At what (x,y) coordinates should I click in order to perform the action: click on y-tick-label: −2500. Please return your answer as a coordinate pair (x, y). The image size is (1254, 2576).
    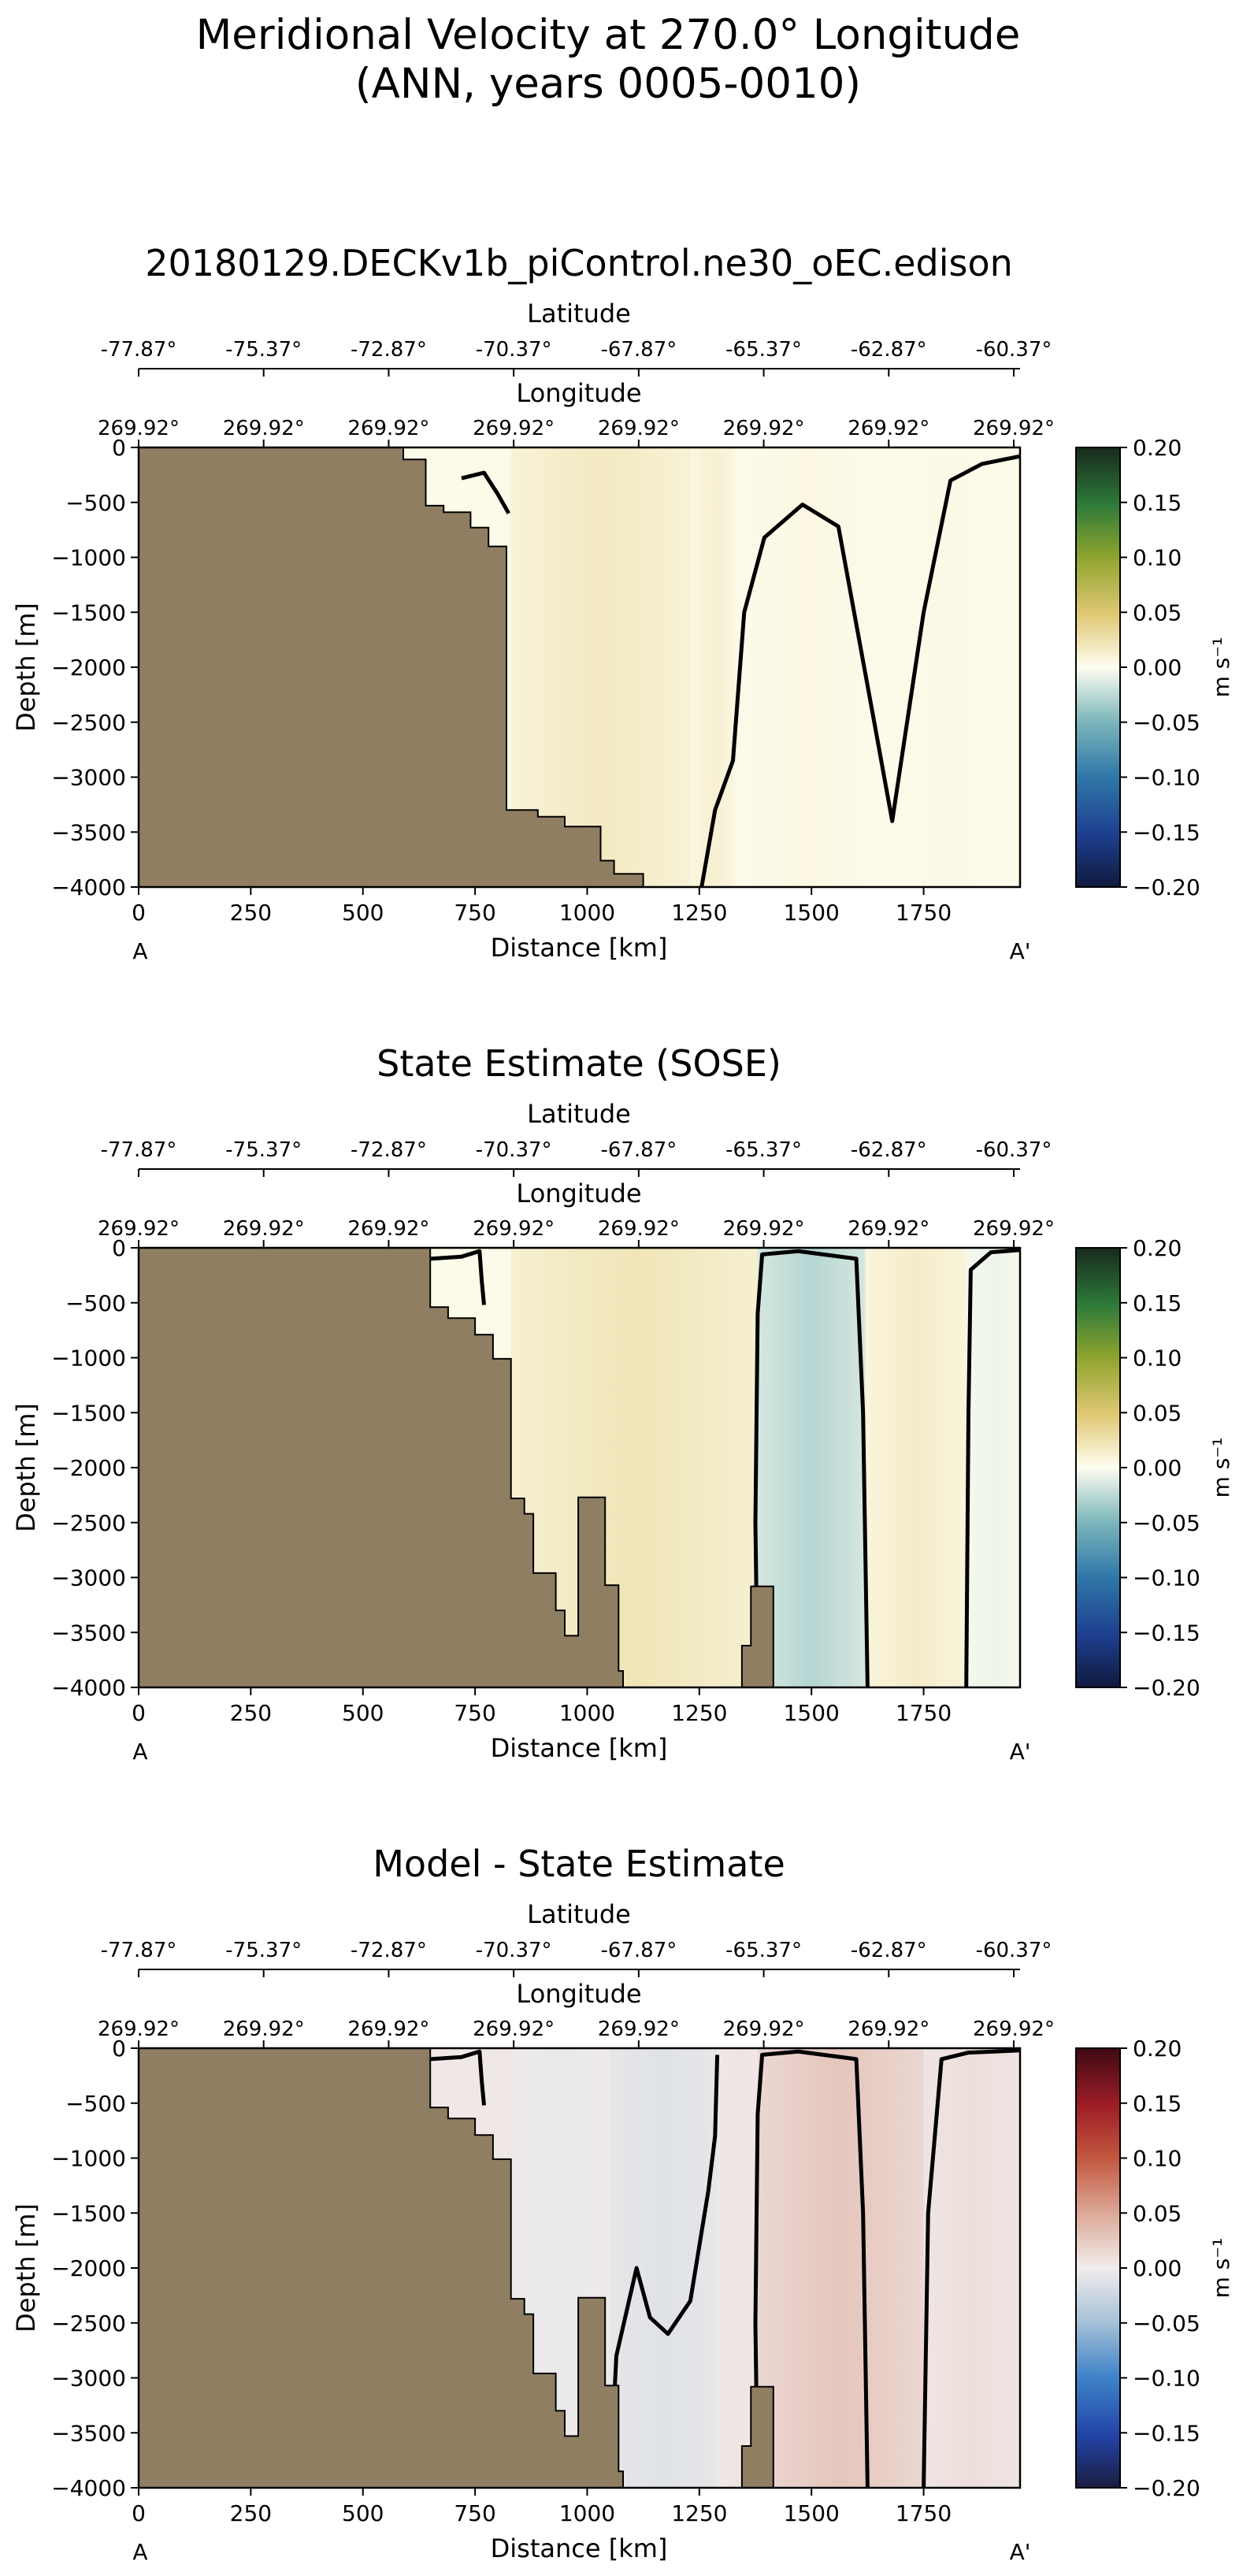
    Looking at the image, I should click on (88, 2324).